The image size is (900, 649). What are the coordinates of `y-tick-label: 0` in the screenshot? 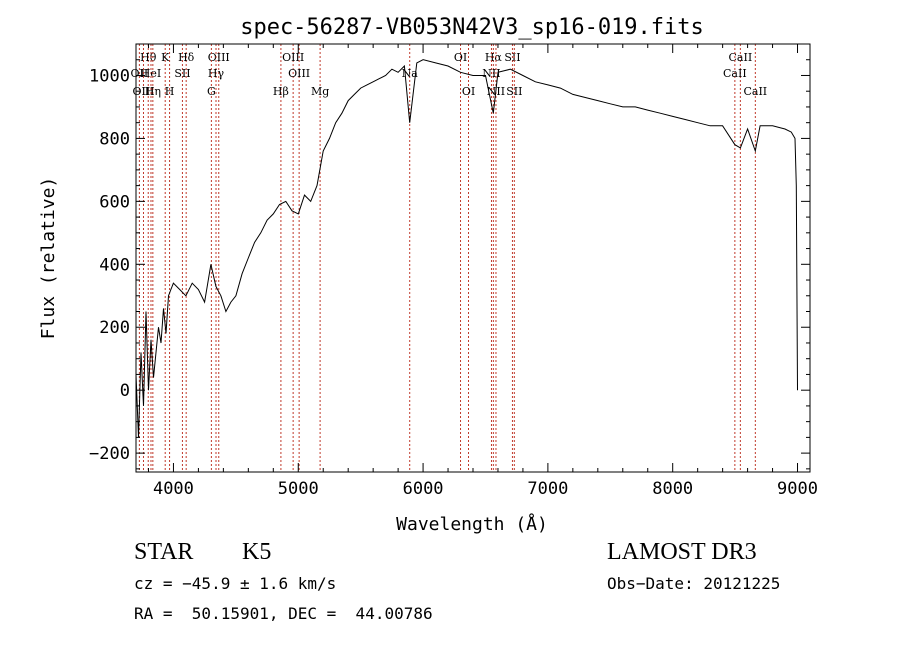 It's located at (125, 391).